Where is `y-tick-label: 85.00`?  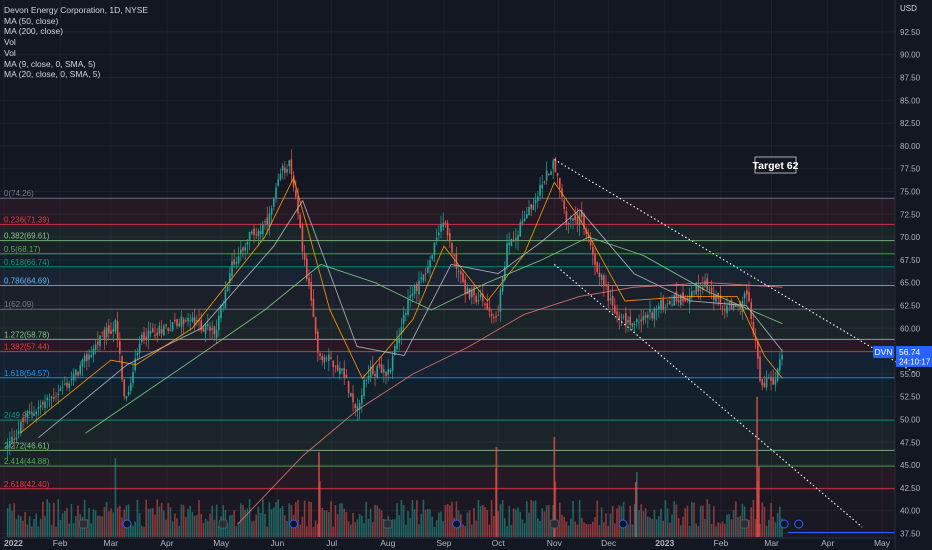 y-tick-label: 85.00 is located at coordinates (910, 100).